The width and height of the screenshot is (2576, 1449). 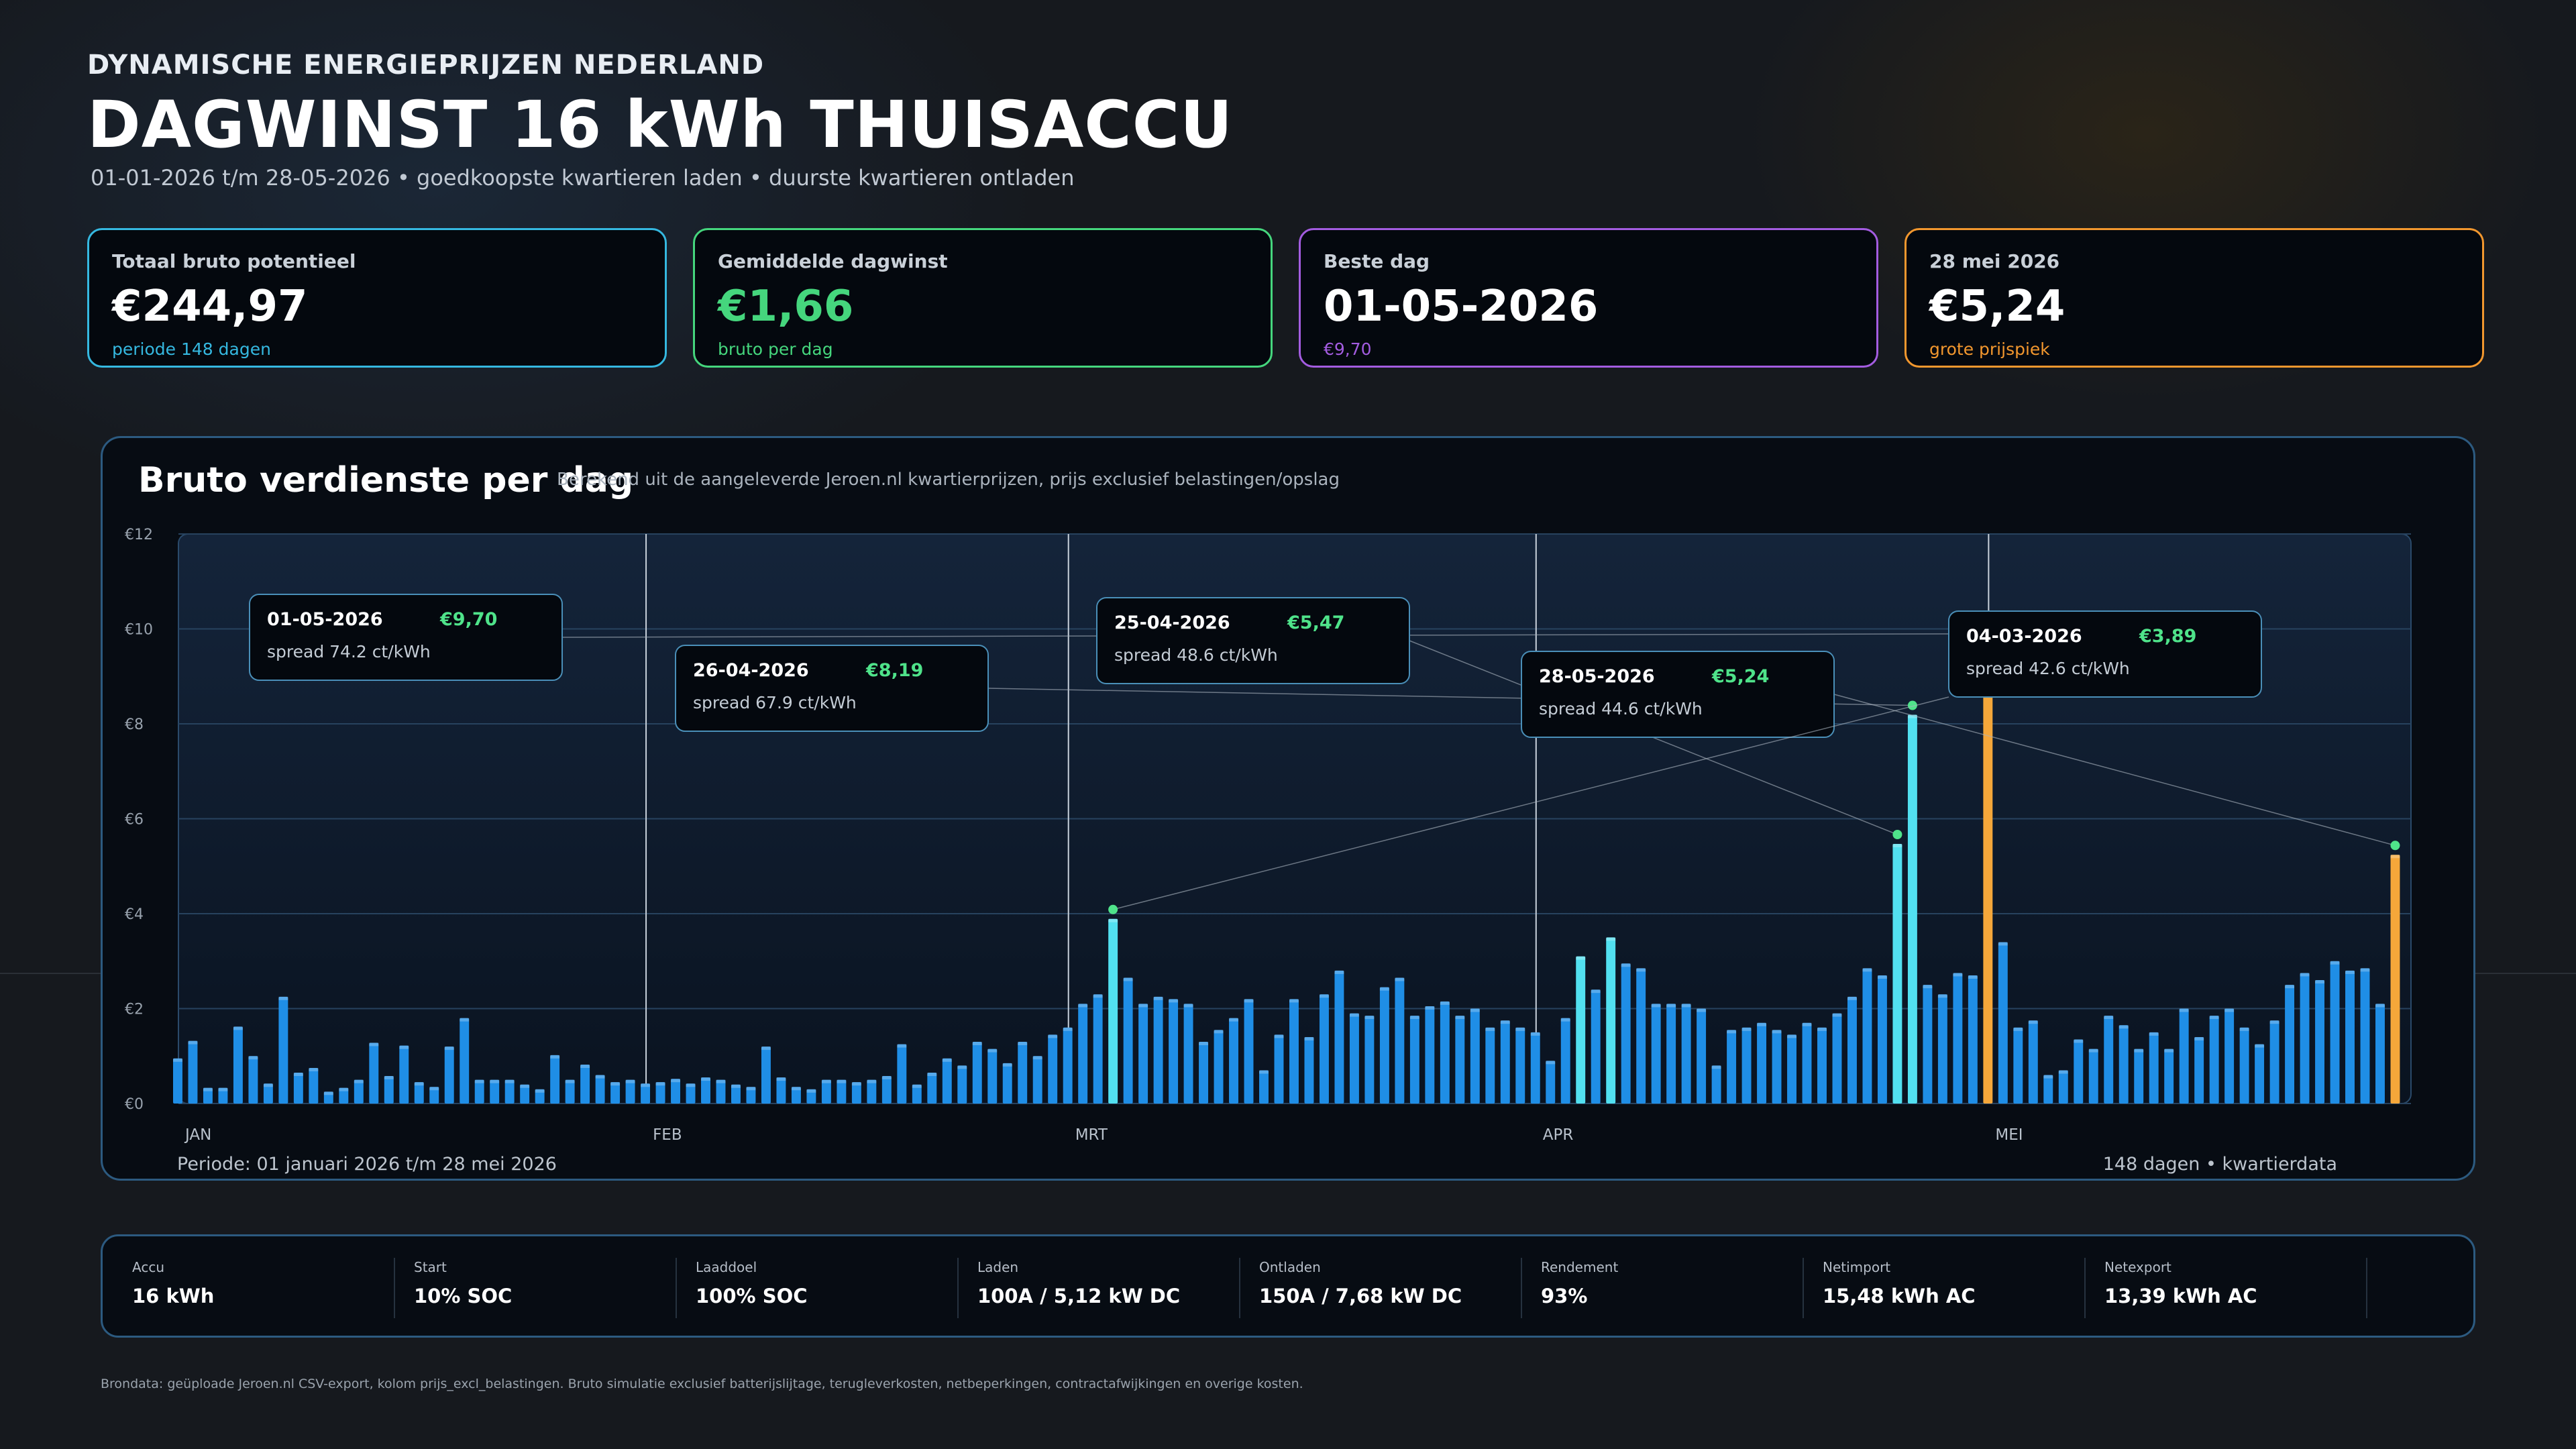 I want to click on brand-label: DYNAMISCHE ENERGIEPRIJZEN NEDERLAND, so click(x=426, y=65).